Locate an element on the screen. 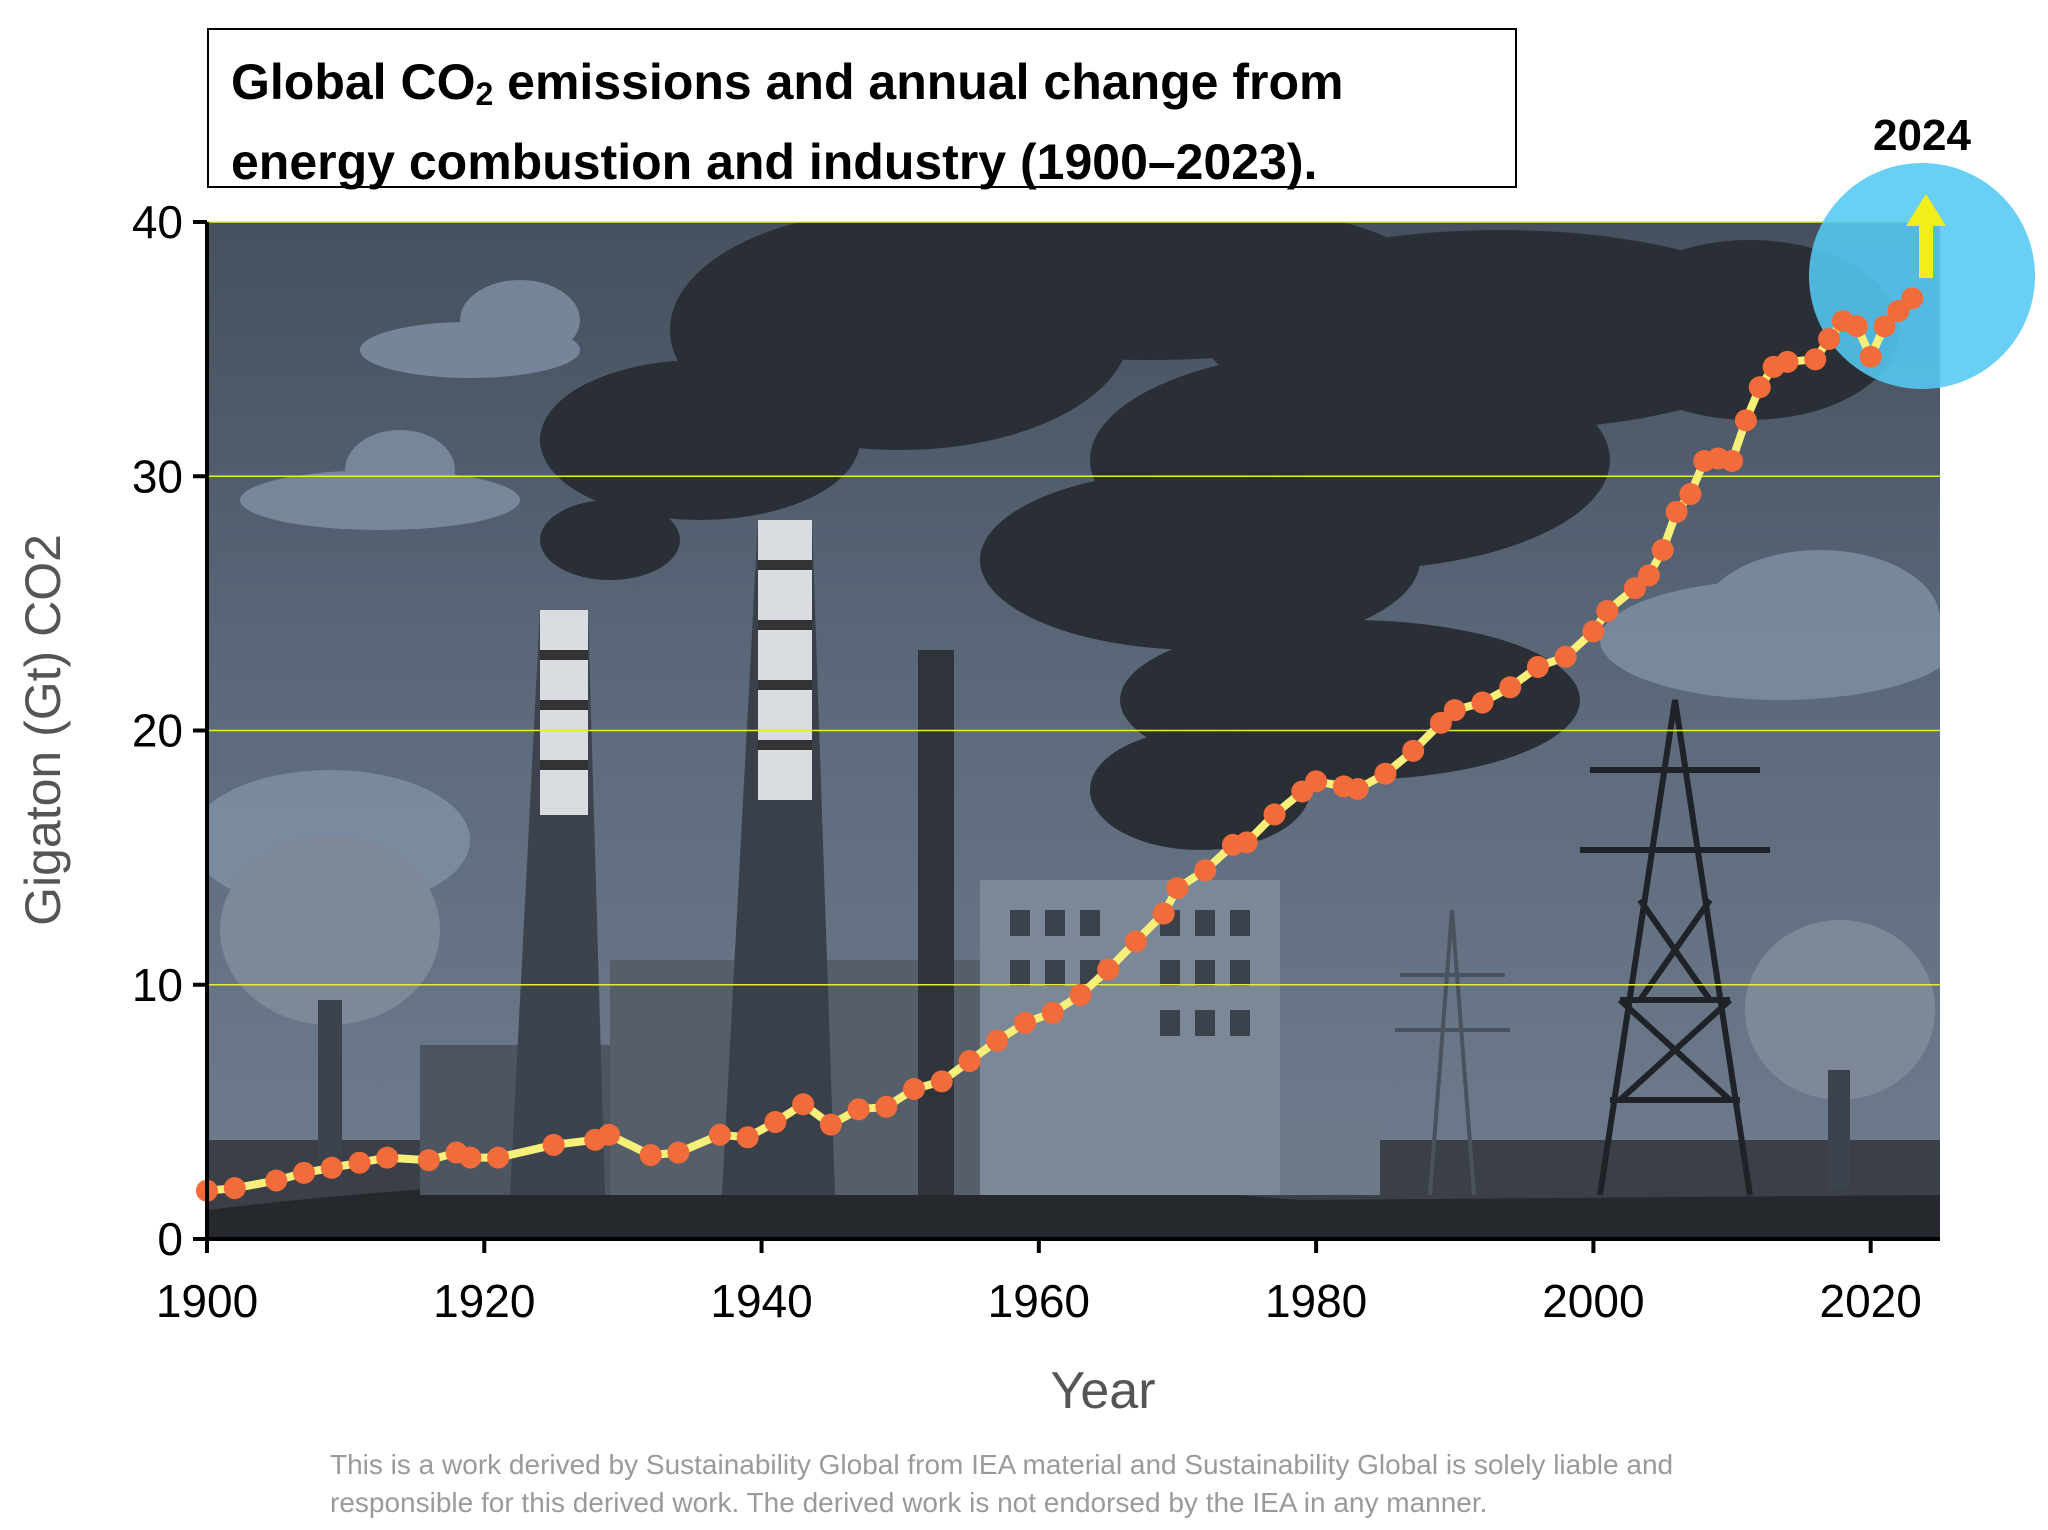 The width and height of the screenshot is (2048, 1530). y-tick-label-40: 40 is located at coordinates (157, 222).